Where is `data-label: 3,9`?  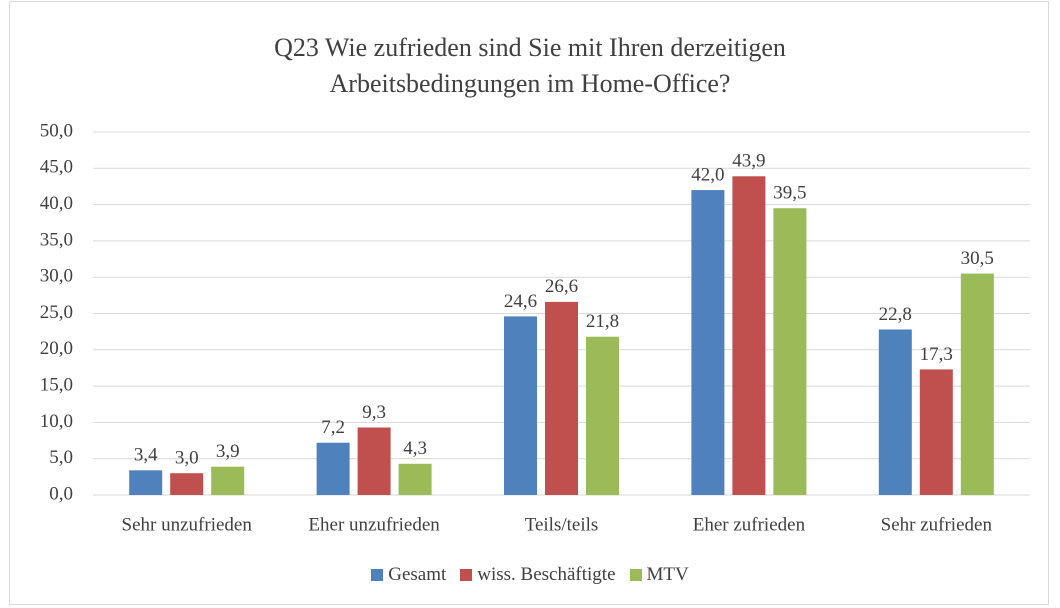 data-label: 3,9 is located at coordinates (228, 451).